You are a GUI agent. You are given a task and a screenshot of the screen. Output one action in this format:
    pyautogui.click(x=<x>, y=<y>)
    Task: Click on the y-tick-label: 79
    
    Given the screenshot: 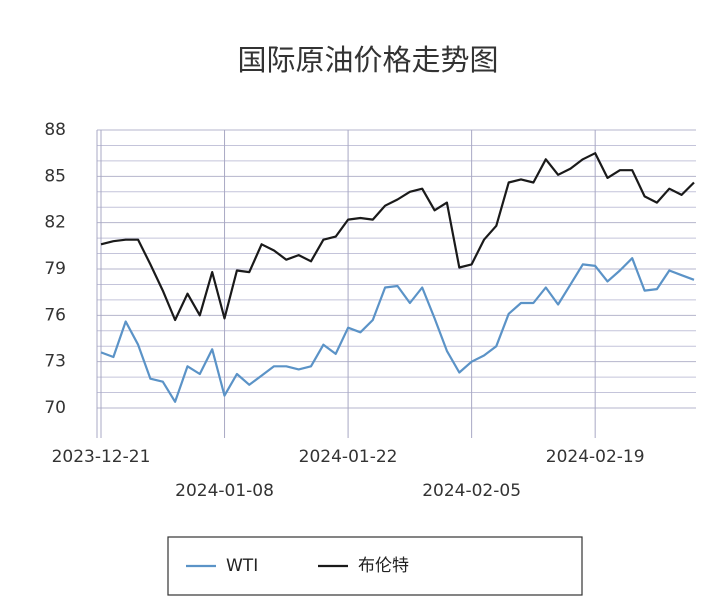 What is the action you would take?
    pyautogui.click(x=55, y=269)
    